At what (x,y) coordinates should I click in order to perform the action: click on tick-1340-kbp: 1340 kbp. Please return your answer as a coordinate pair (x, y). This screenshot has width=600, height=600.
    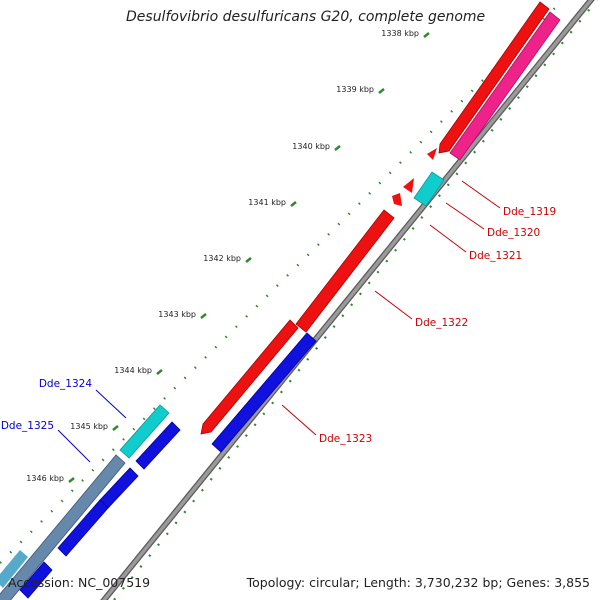
    Looking at the image, I should click on (316, 146).